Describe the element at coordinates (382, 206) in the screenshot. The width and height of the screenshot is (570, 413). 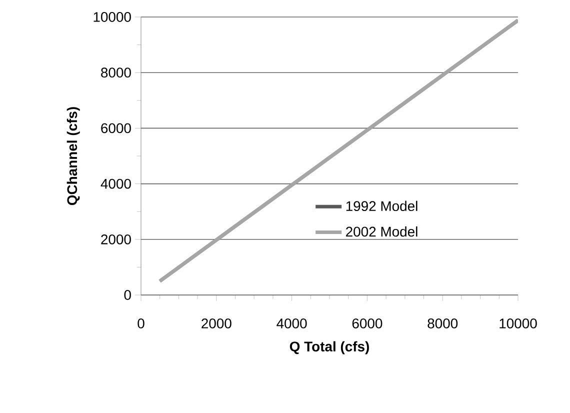
I see `legend-label: 1992 Model` at that location.